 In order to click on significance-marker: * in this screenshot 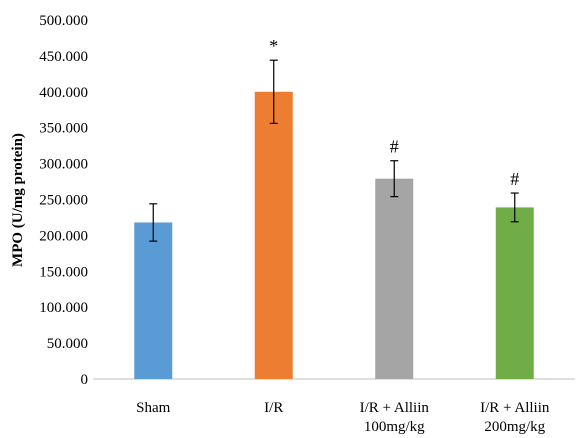, I will do `click(273, 46)`.